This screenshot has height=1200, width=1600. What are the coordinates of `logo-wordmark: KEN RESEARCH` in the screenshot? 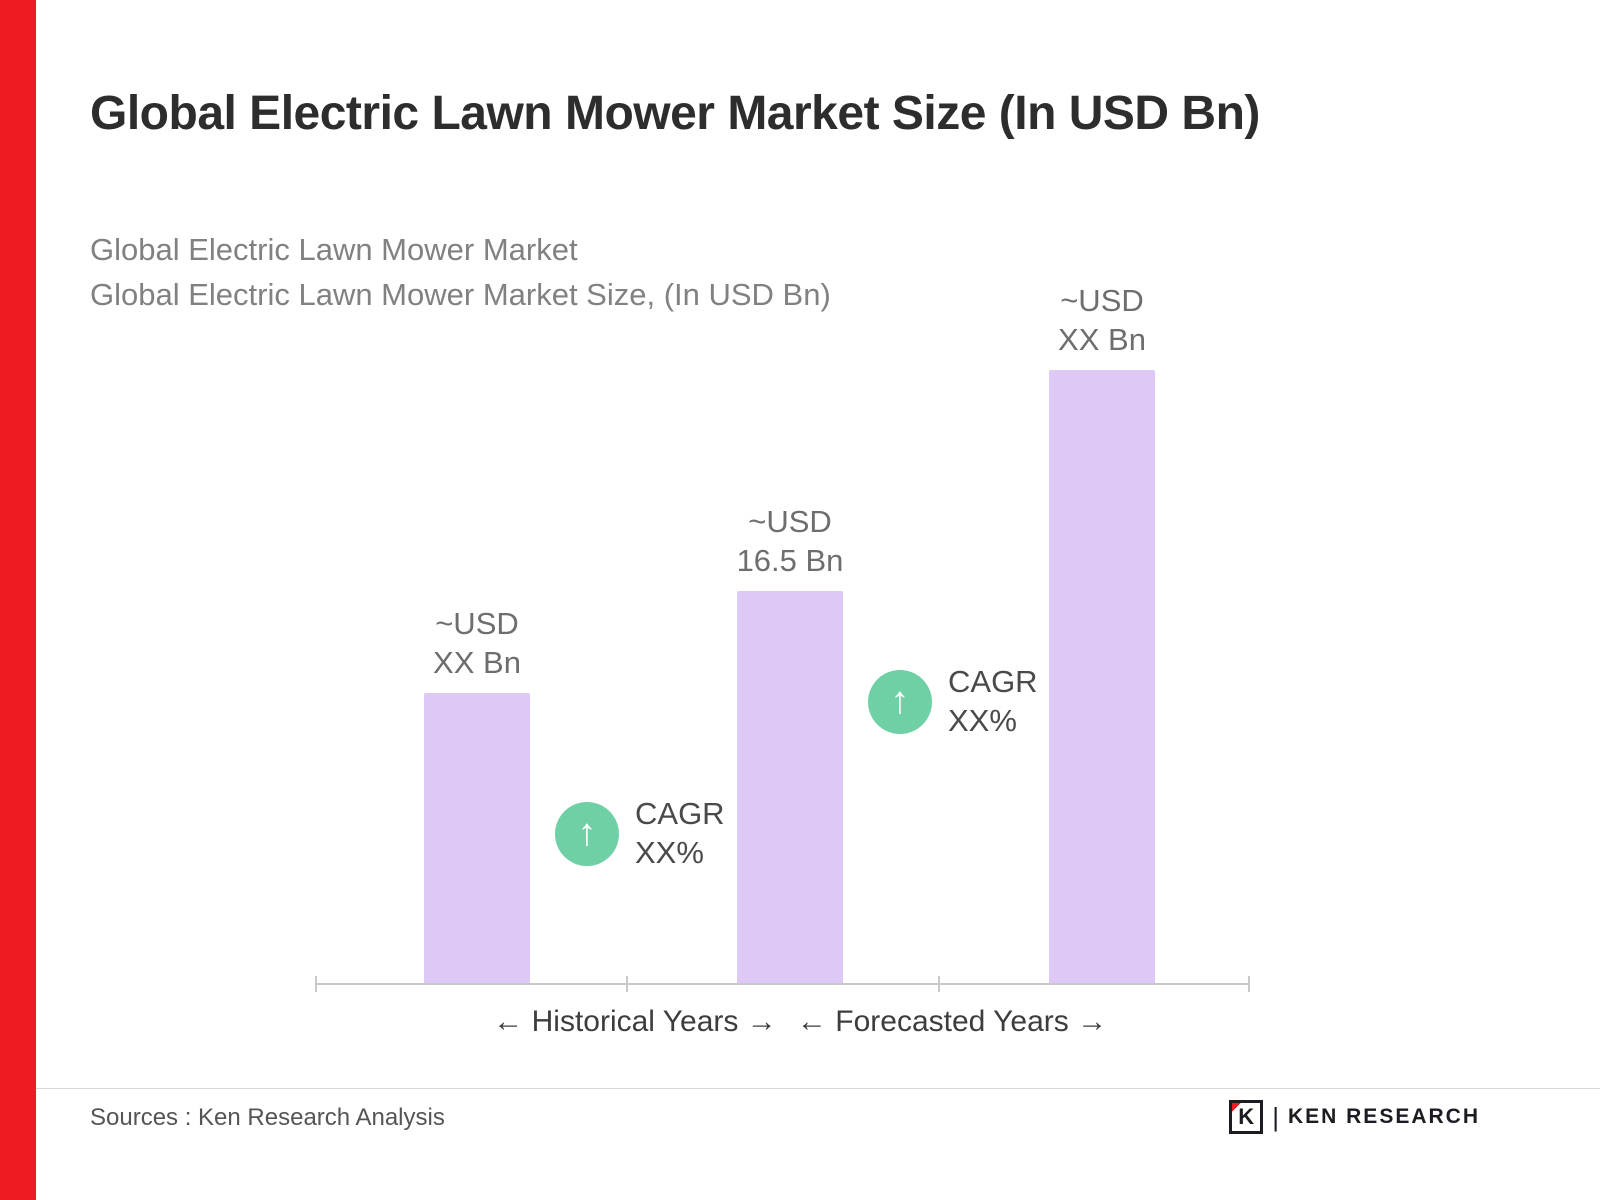 It's located at (1383, 1116).